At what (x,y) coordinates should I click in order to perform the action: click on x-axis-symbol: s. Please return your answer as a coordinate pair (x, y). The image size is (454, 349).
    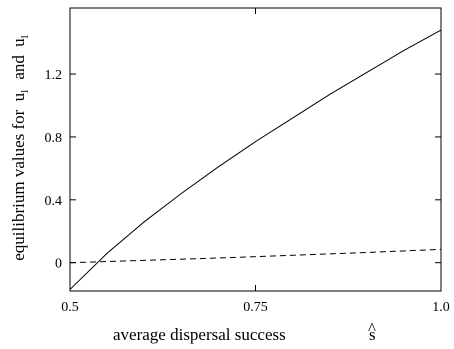
    Looking at the image, I should click on (372, 334).